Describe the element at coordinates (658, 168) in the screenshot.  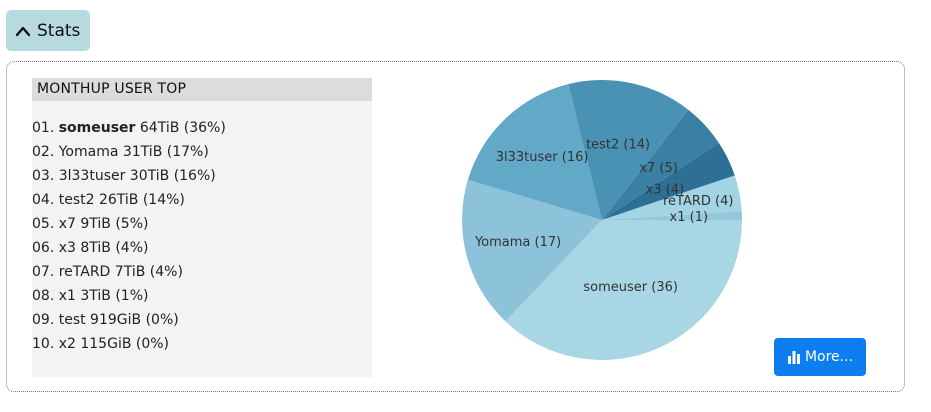
I see `pie-label-x7: x7 (5)` at that location.